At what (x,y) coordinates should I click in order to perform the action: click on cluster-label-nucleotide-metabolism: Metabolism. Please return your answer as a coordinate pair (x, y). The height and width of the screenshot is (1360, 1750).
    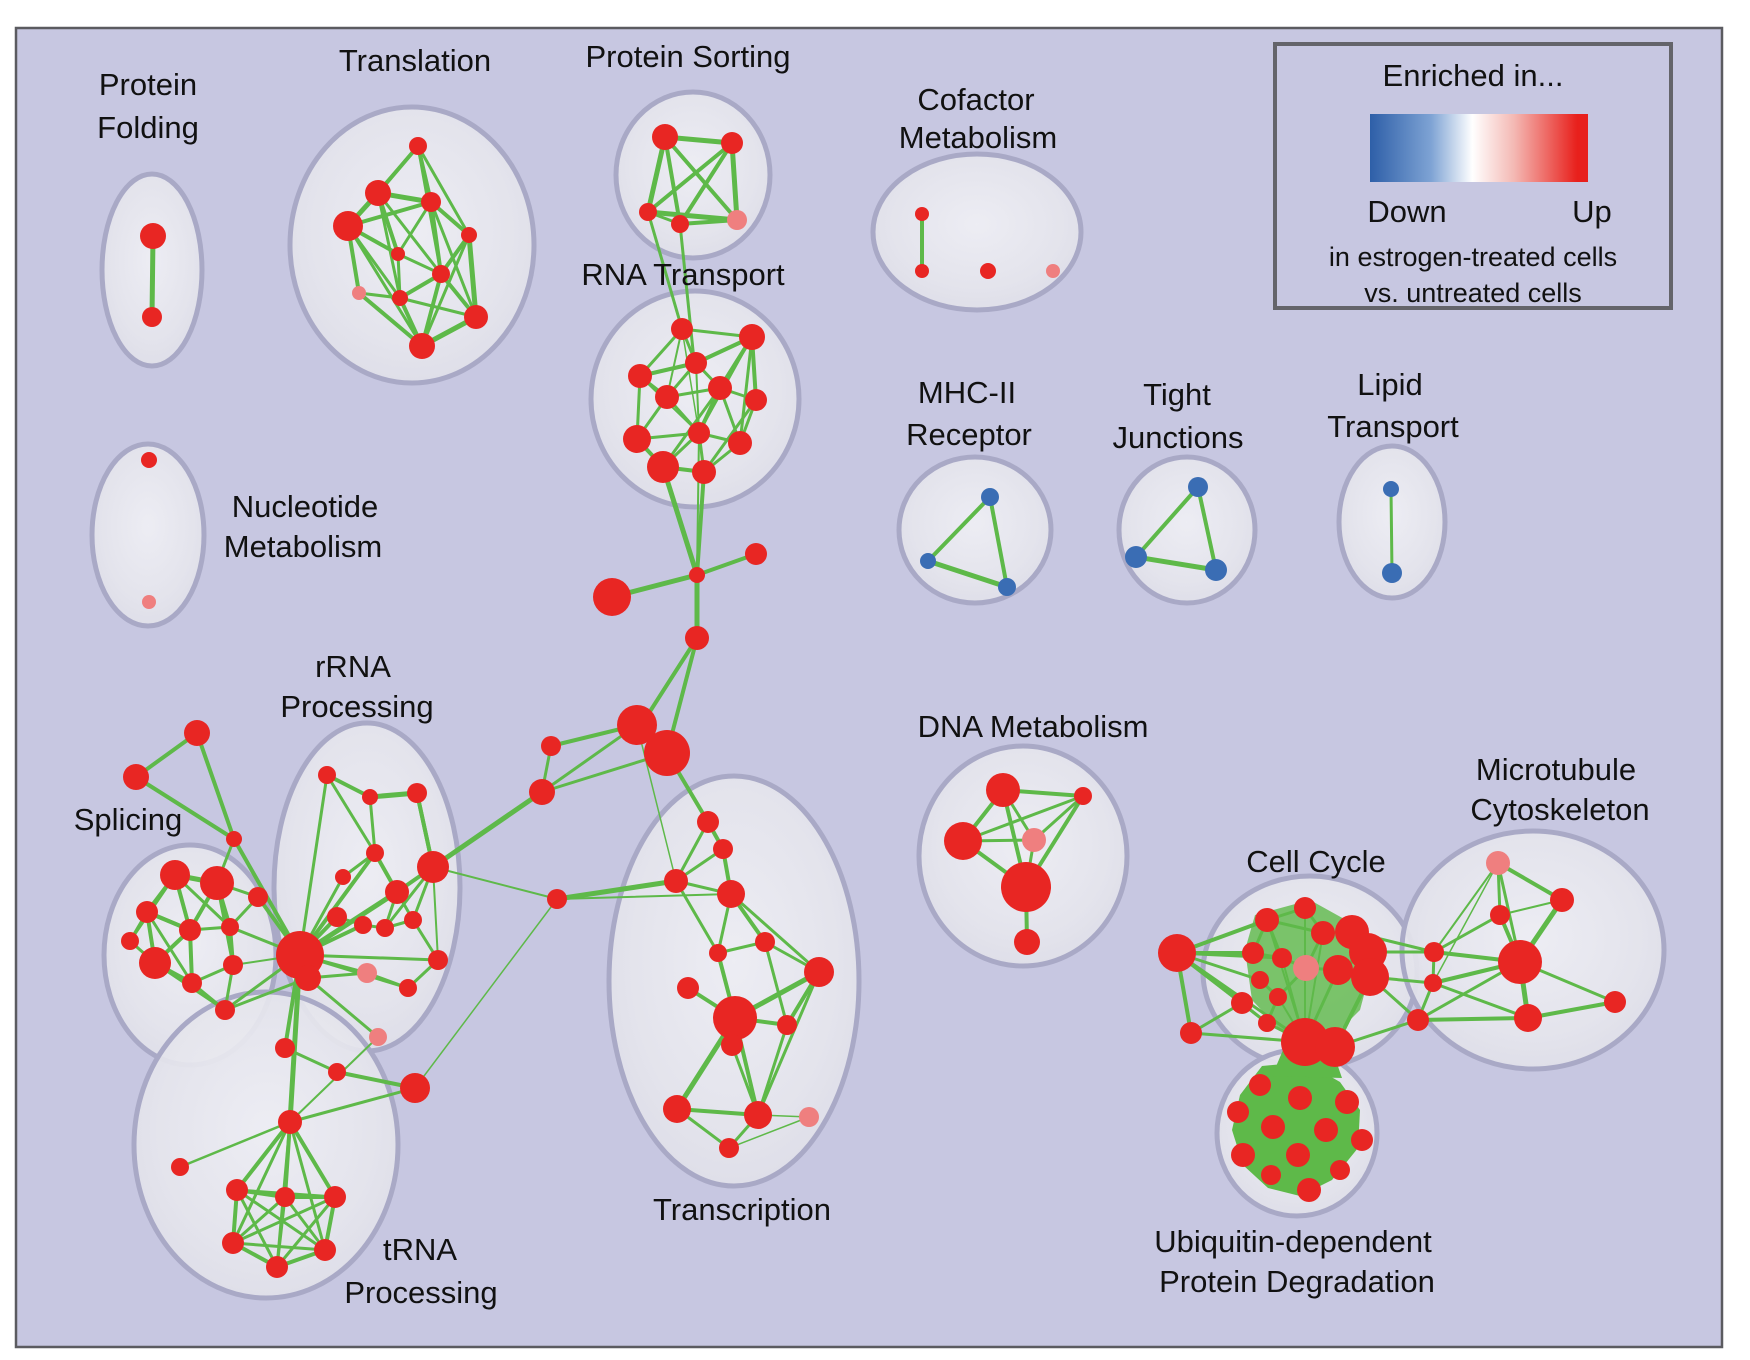
    Looking at the image, I should click on (303, 546).